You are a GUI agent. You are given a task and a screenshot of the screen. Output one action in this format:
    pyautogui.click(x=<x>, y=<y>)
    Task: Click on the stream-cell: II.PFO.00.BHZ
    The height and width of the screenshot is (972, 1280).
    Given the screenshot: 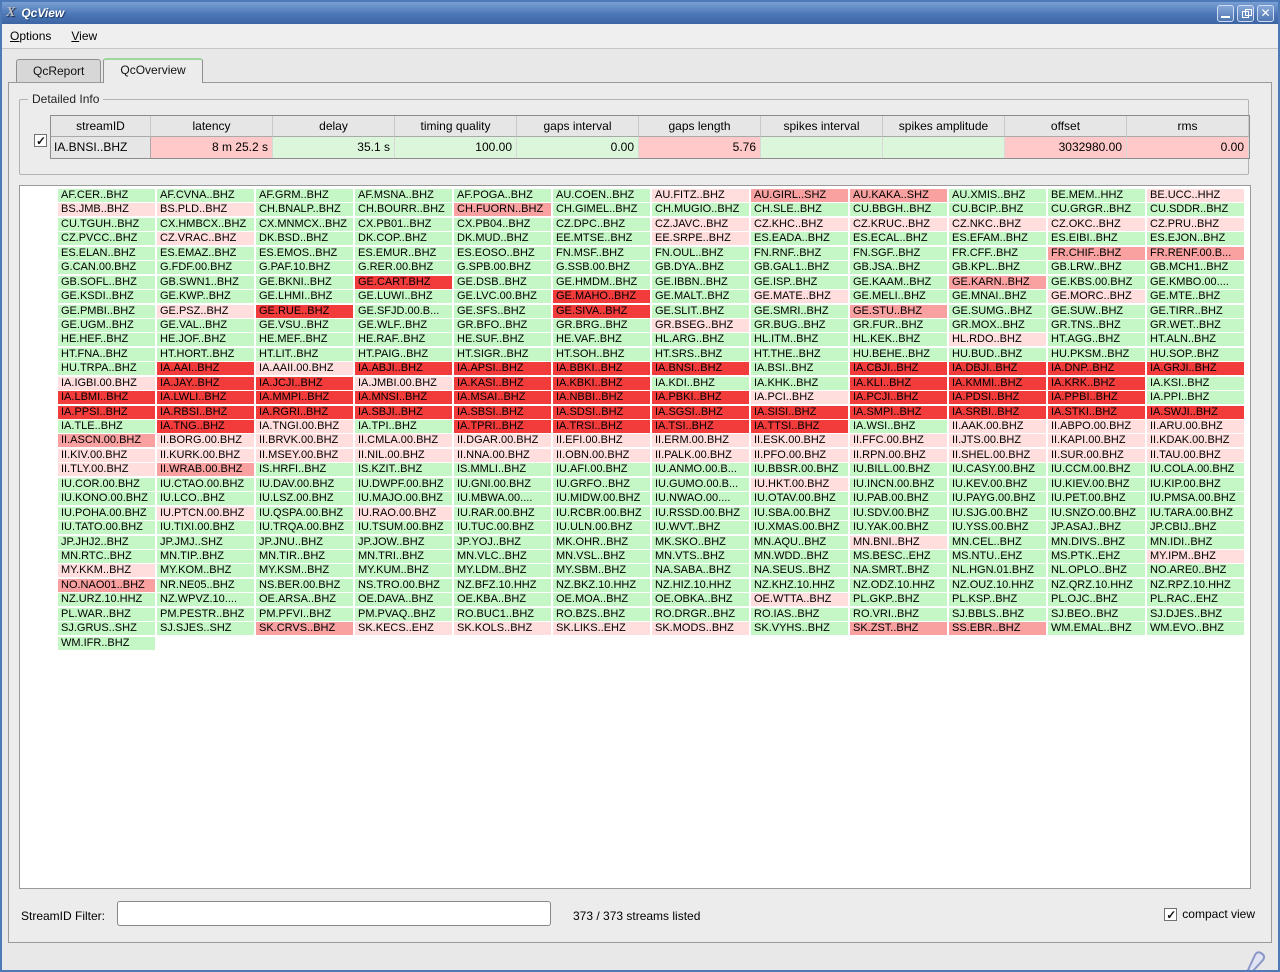 What is the action you would take?
    pyautogui.click(x=799, y=455)
    